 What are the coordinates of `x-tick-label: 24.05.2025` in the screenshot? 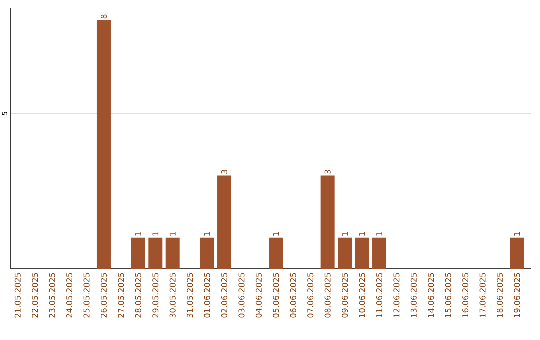 It's located at (69, 295).